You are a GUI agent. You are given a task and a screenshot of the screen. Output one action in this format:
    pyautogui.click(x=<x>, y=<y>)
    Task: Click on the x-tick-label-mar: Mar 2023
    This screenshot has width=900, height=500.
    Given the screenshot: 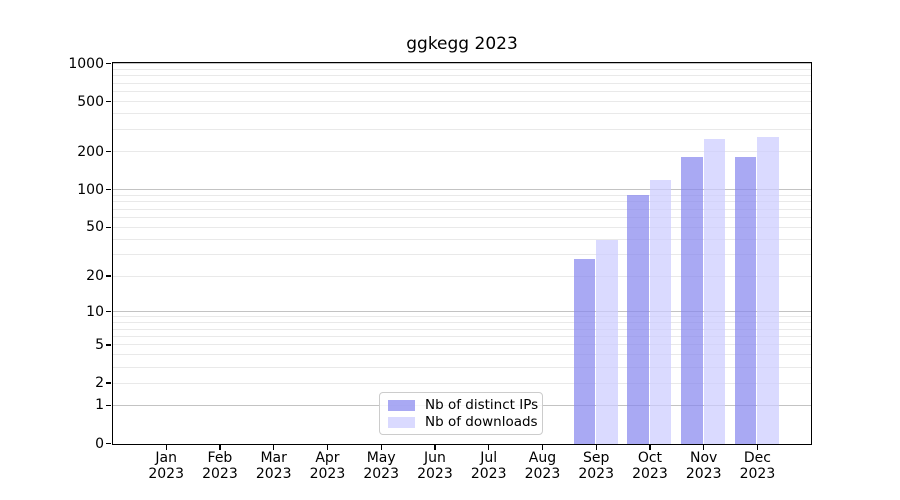 What is the action you would take?
    pyautogui.click(x=274, y=466)
    